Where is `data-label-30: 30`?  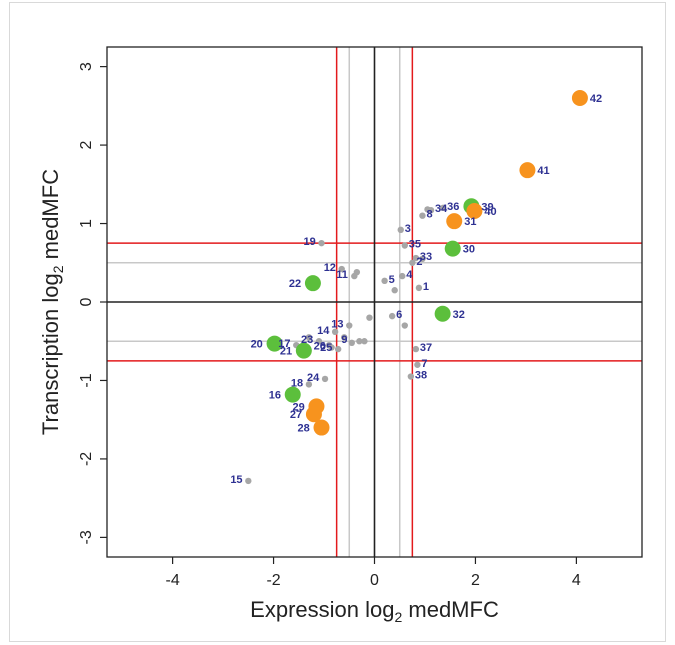 data-label-30: 30 is located at coordinates (469, 250).